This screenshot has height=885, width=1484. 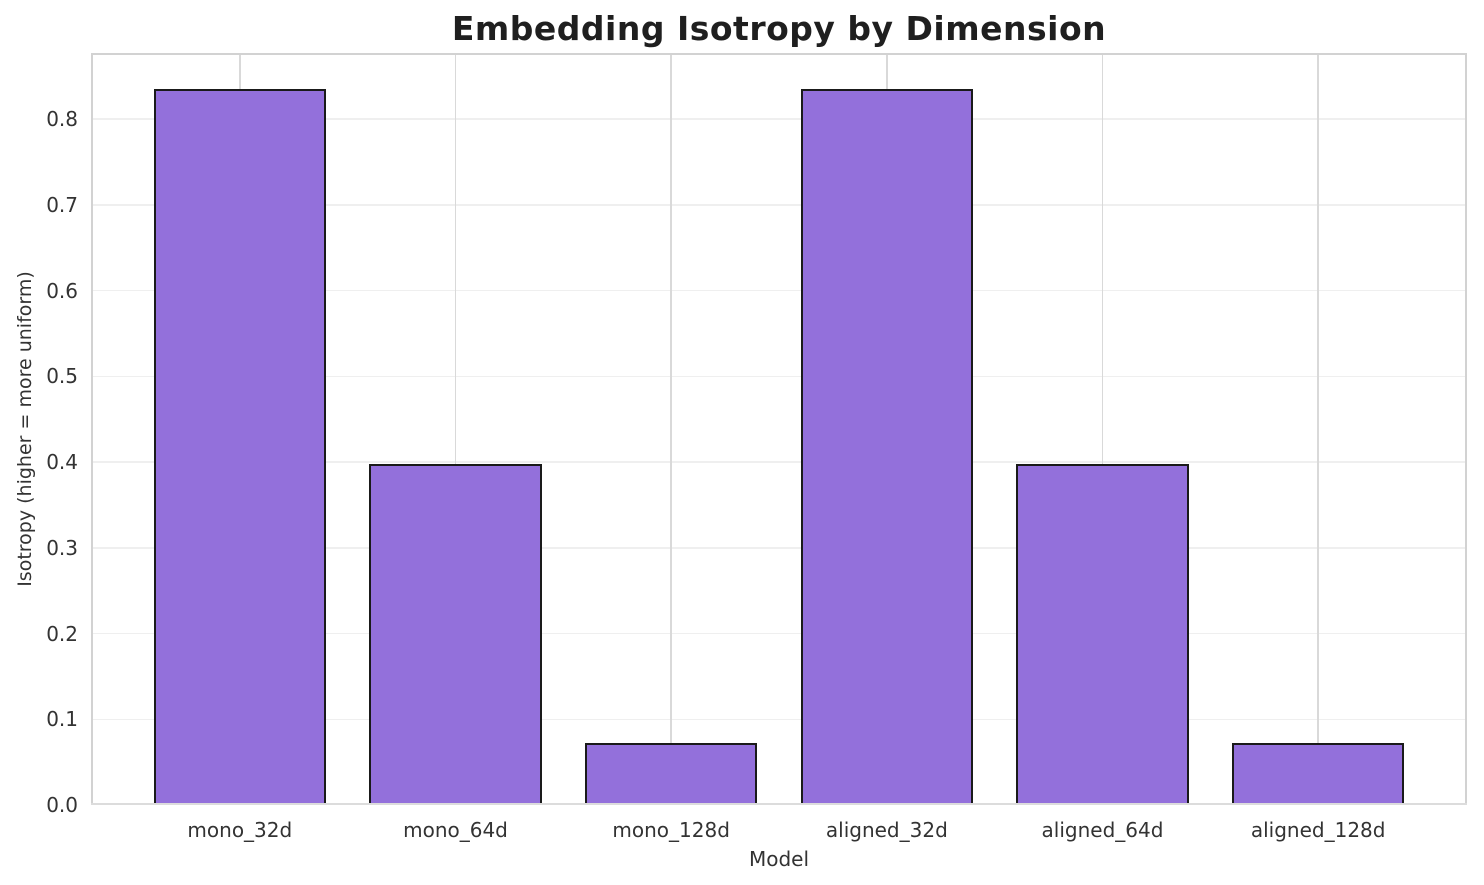 What do you see at coordinates (455, 830) in the screenshot?
I see `x-tick-label: mono_64d` at bounding box center [455, 830].